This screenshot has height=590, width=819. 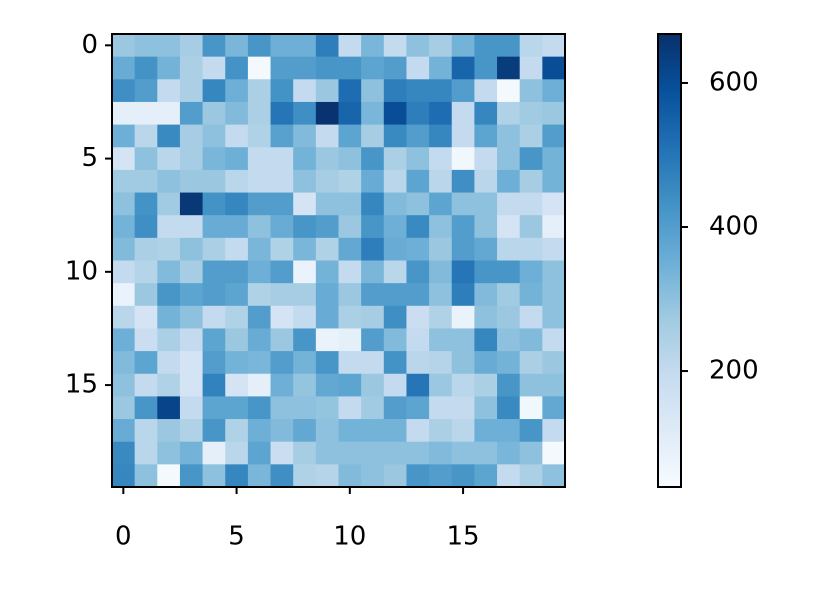 What do you see at coordinates (89, 158) in the screenshot?
I see `y-tick-label: 5` at bounding box center [89, 158].